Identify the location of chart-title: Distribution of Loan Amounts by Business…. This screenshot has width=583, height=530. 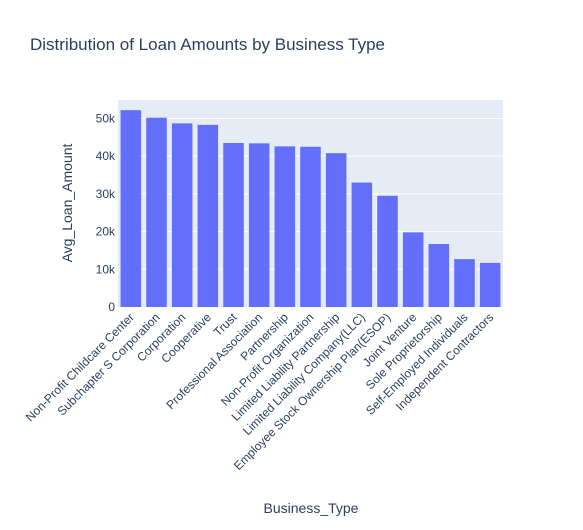
(207, 44).